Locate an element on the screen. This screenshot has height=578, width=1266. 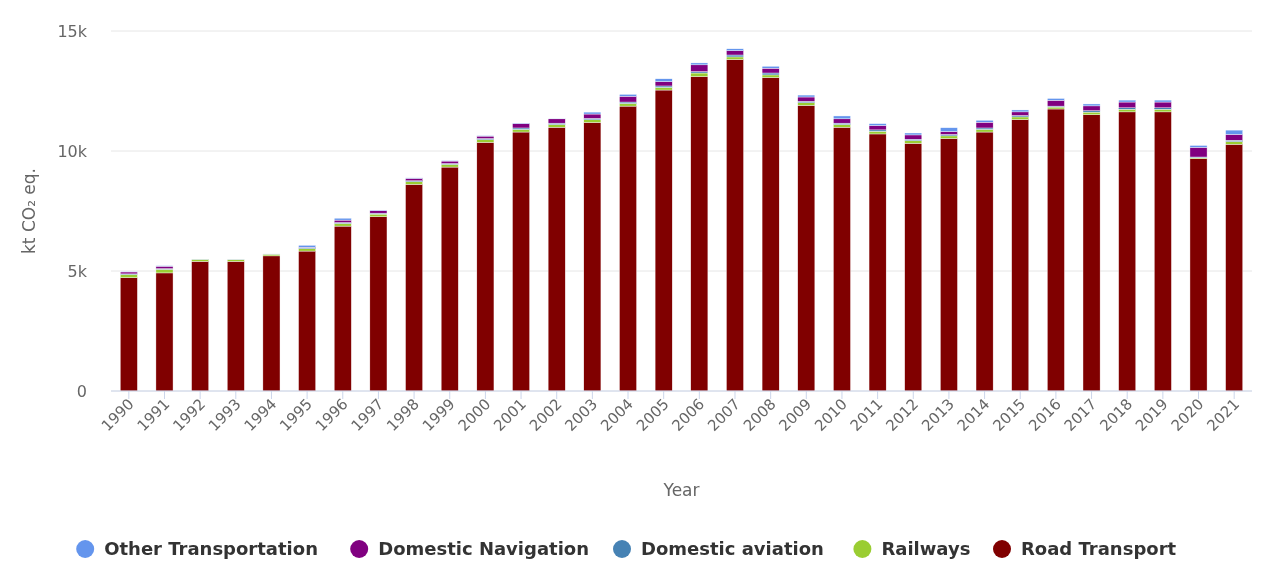
legend-label: Road Transport is located at coordinates (1099, 549).